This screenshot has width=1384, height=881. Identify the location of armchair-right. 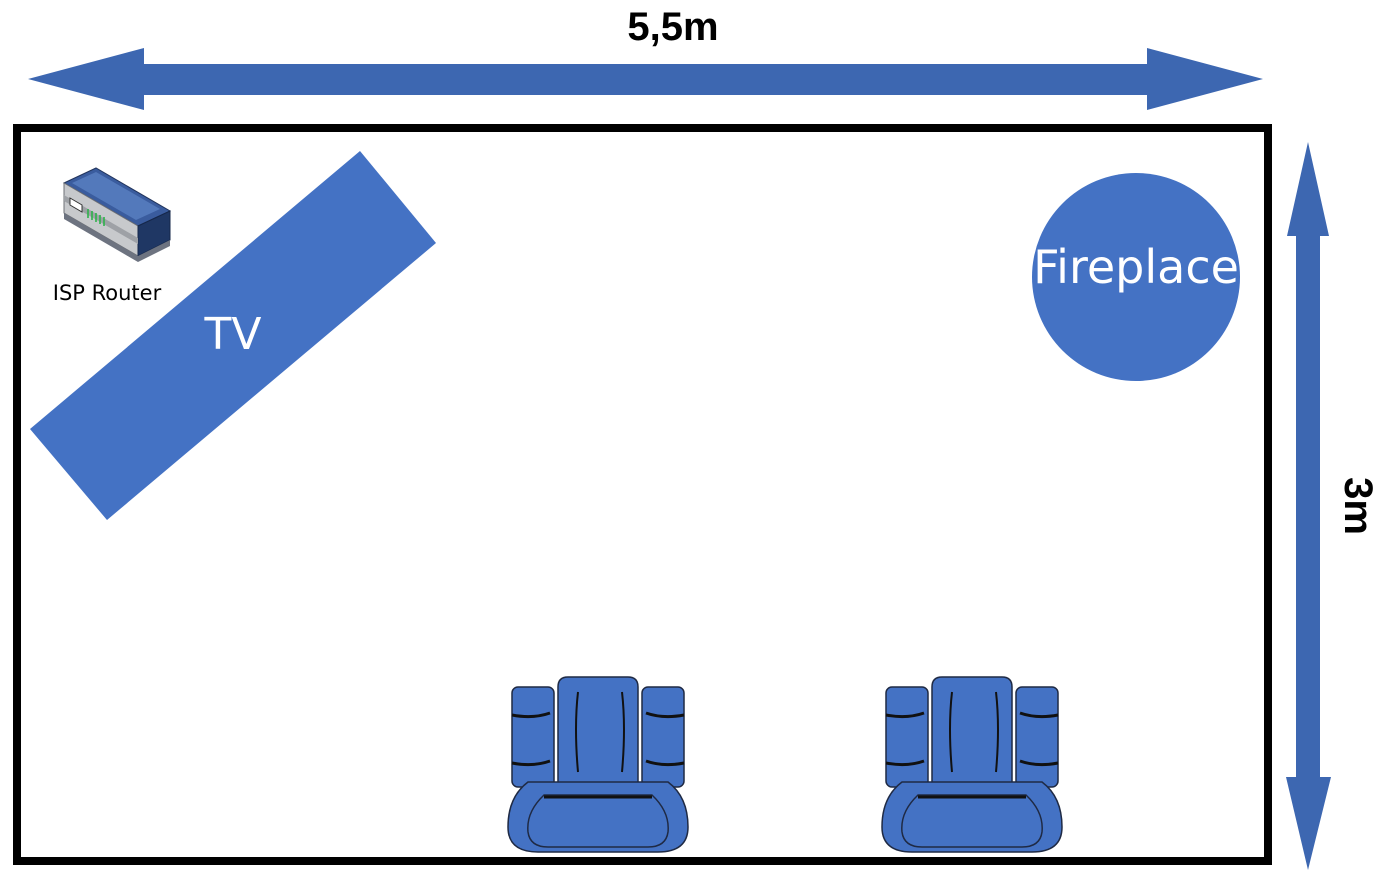
(972, 764).